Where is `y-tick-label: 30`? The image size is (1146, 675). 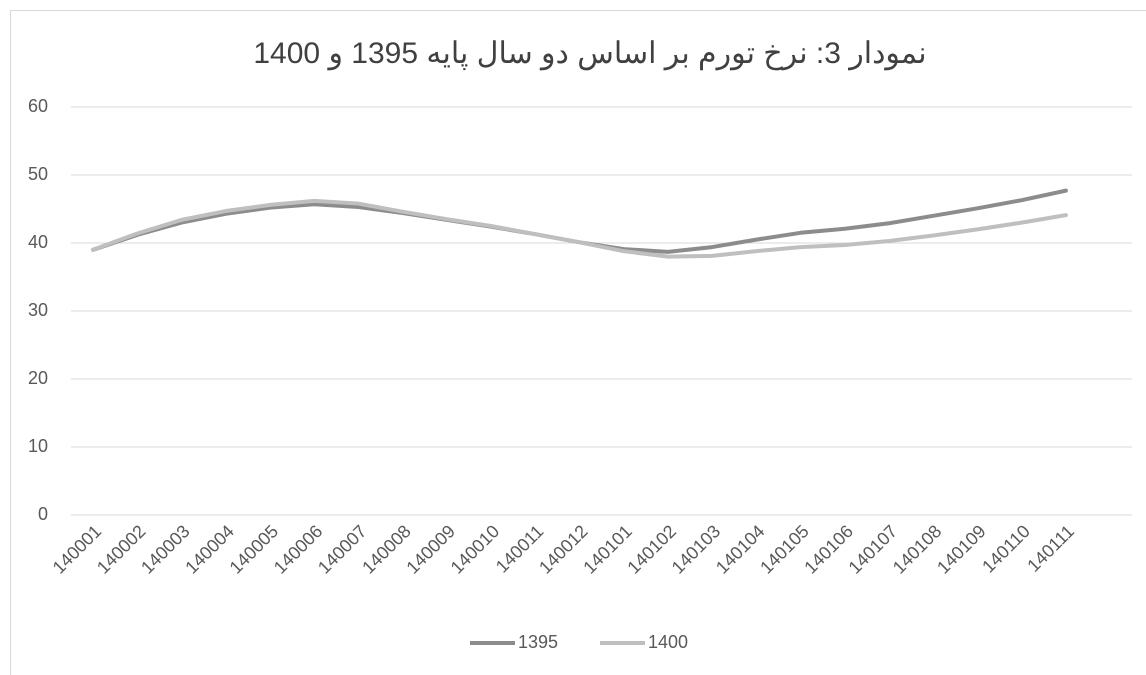 y-tick-label: 30 is located at coordinates (38, 310).